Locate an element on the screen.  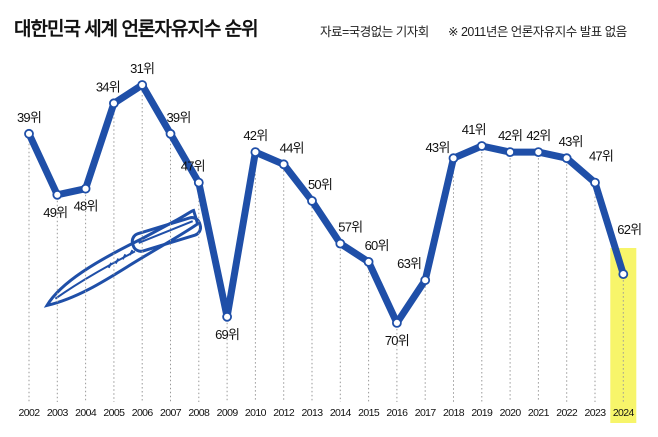
x-tick-label: 2005 is located at coordinates (114, 413).